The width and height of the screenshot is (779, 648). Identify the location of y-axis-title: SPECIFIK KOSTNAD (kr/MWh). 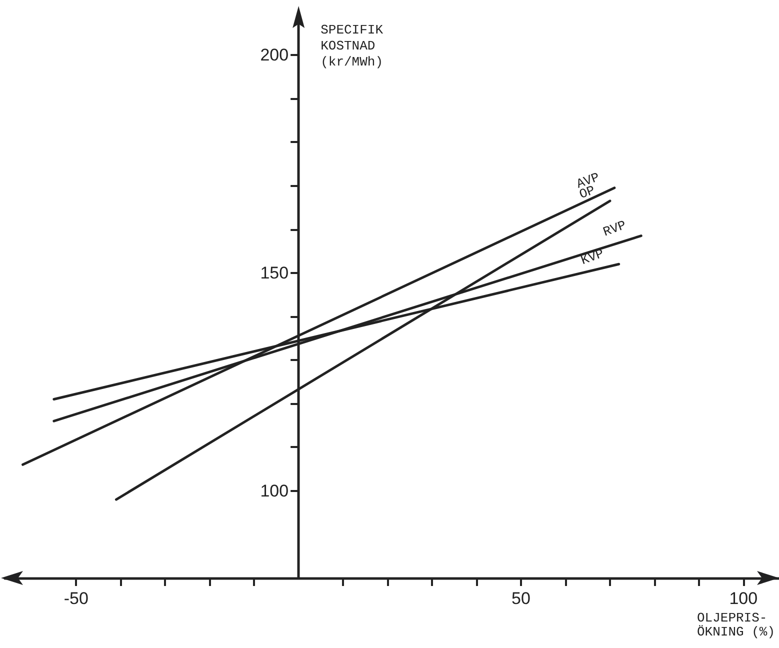
(352, 46).